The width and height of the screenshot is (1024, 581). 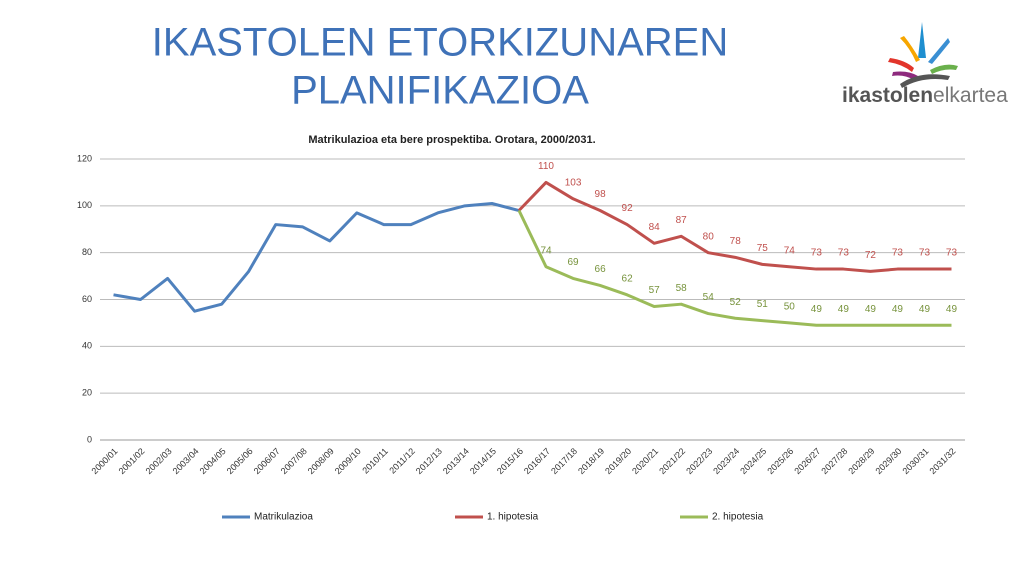 What do you see at coordinates (87, 346) in the screenshot?
I see `y-tick-label: 40` at bounding box center [87, 346].